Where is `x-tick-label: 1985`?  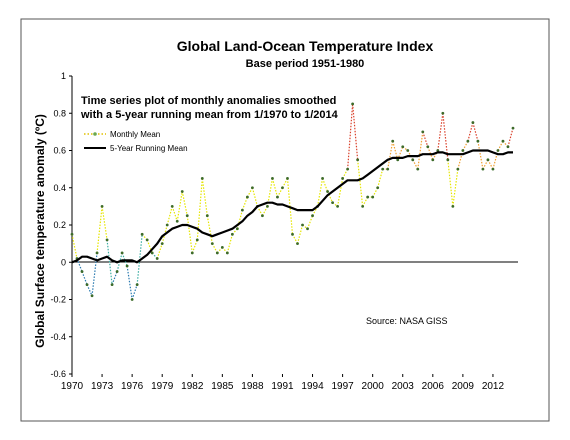 x-tick-label: 1985 is located at coordinates (222, 386).